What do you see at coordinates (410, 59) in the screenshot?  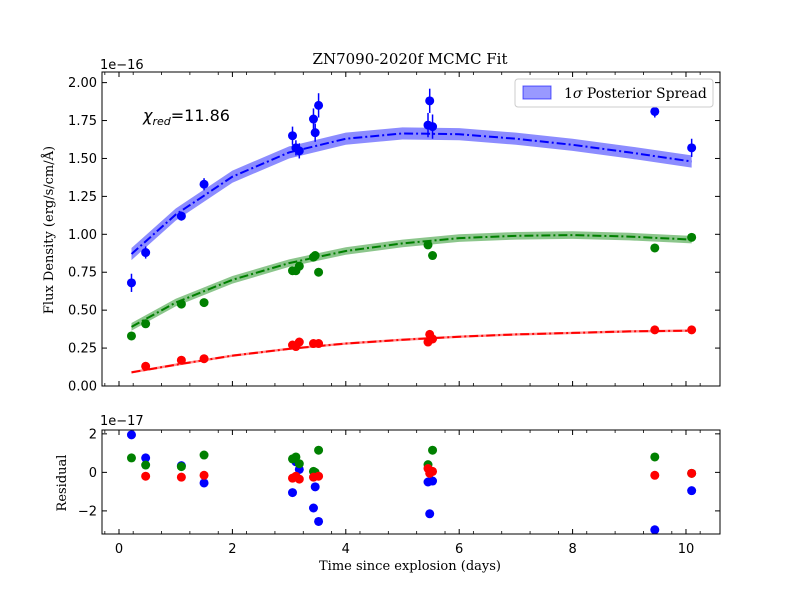 I see `chart-title: ZN7090-2020f MCMC Fit` at bounding box center [410, 59].